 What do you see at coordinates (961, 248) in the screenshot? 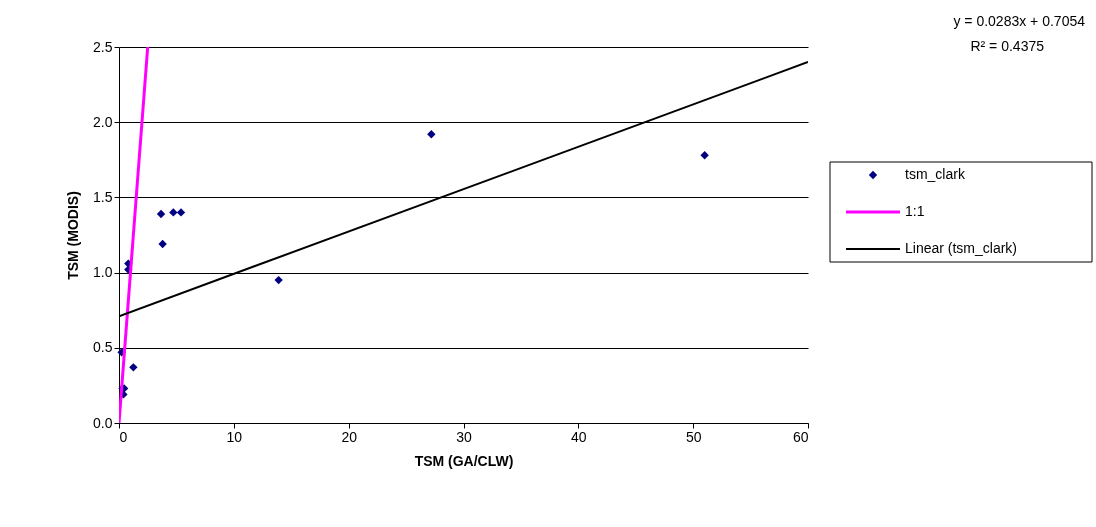
I see `legend-label: Linear (tsm_clark)` at bounding box center [961, 248].